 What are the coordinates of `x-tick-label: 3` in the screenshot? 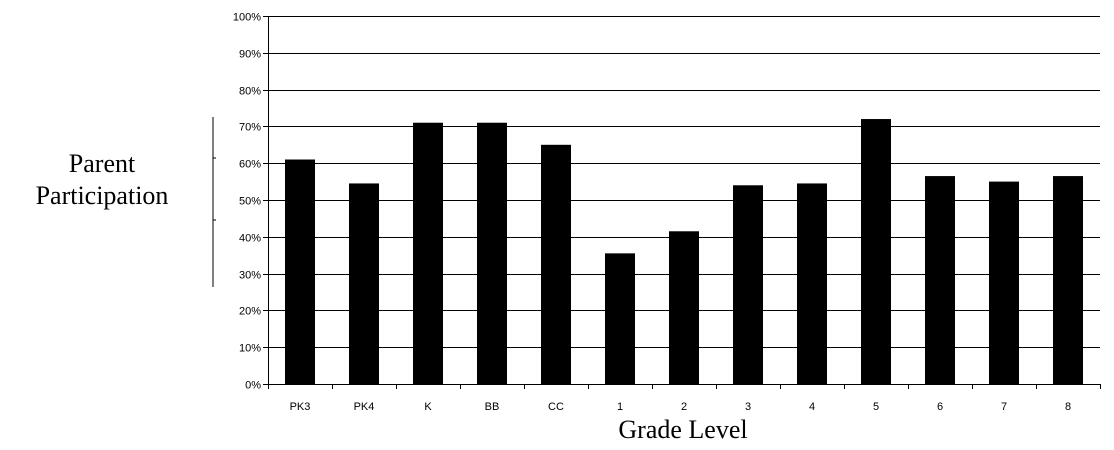 It's located at (748, 407).